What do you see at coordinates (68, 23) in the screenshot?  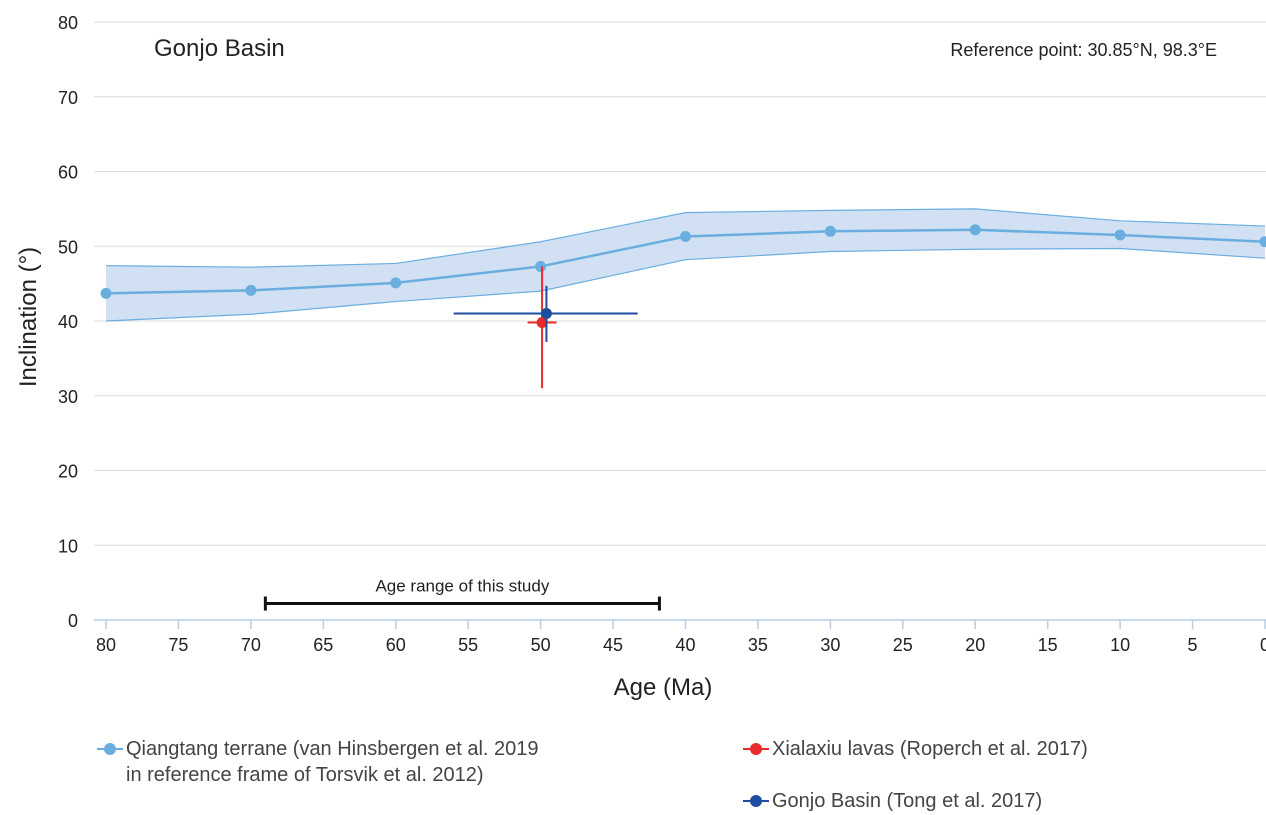 I see `y-tick-label: 80` at bounding box center [68, 23].